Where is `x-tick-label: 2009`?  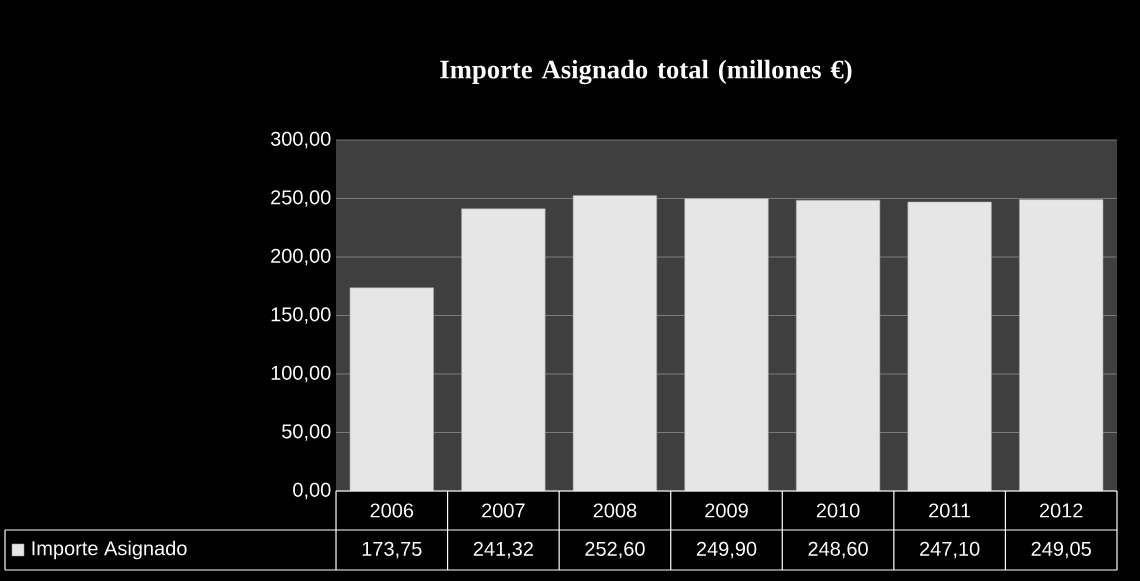
x-tick-label: 2009 is located at coordinates (726, 510).